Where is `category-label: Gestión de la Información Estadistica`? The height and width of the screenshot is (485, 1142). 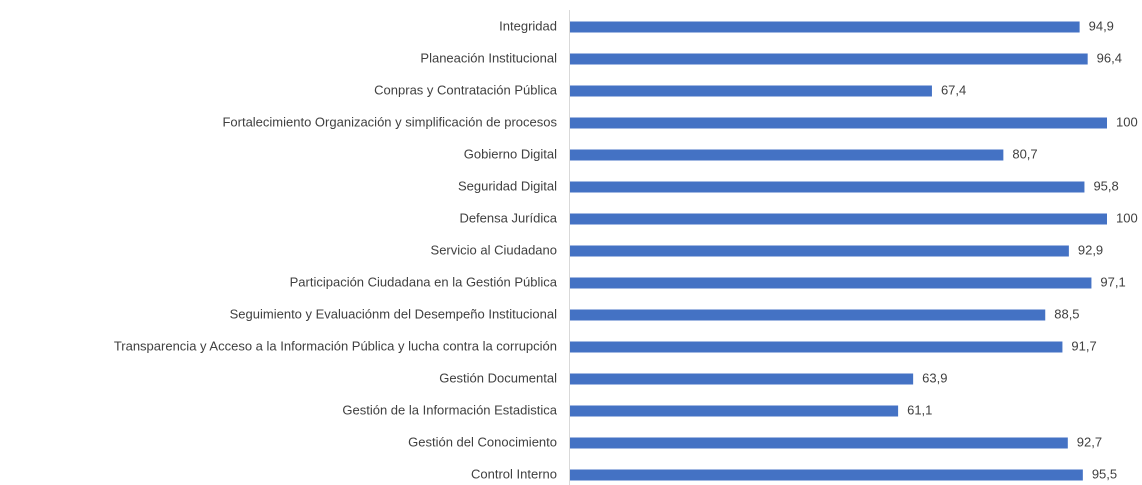
category-label: Gestión de la Información Estadistica is located at coordinates (449, 409).